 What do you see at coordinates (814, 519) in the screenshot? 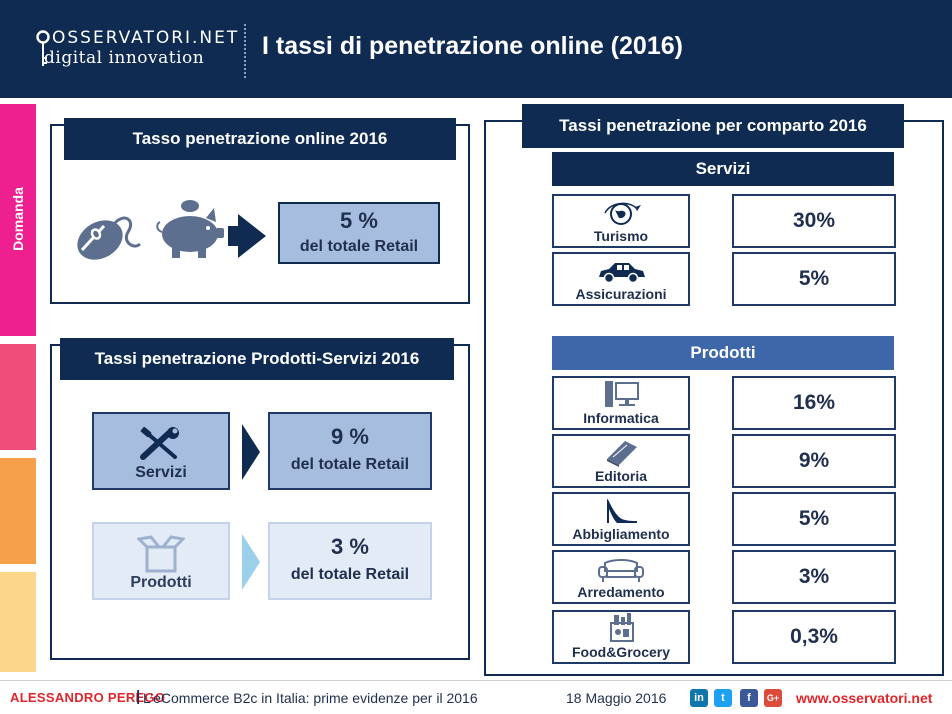
I see `category-abbigliamento-value: 5%` at bounding box center [814, 519].